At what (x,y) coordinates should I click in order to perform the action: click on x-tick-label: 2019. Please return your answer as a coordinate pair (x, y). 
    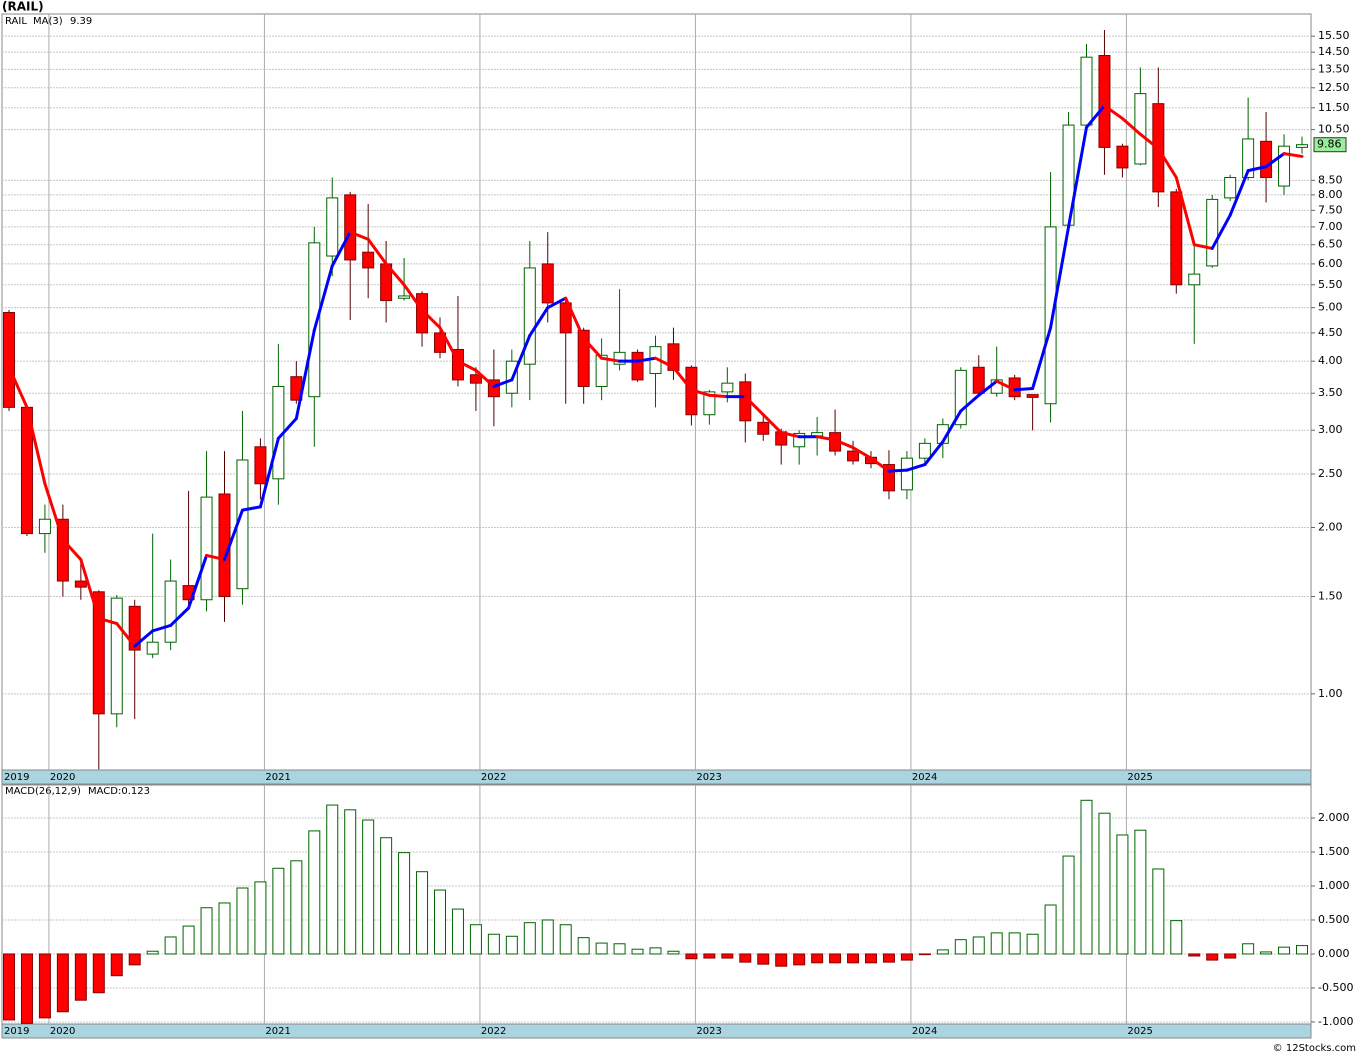
    Looking at the image, I should click on (16, 1031).